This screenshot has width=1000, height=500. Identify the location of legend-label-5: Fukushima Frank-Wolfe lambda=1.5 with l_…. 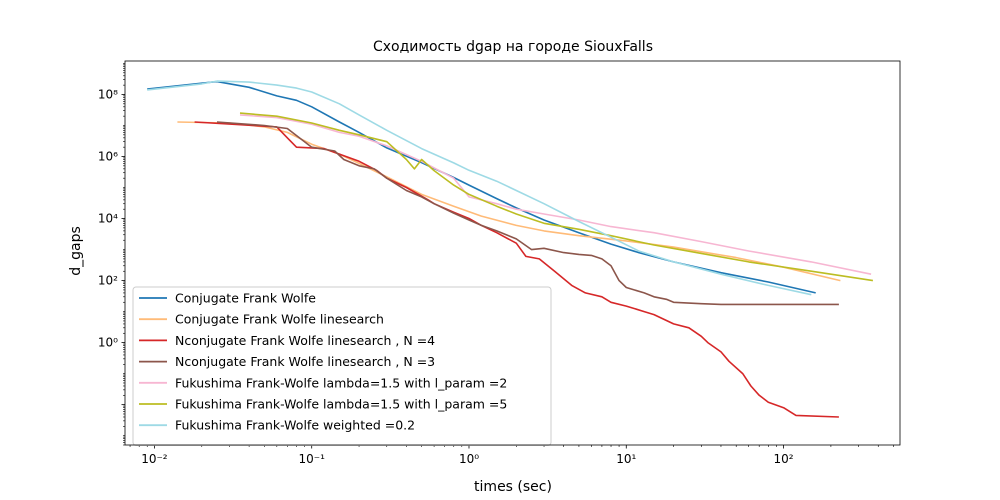
(341, 382).